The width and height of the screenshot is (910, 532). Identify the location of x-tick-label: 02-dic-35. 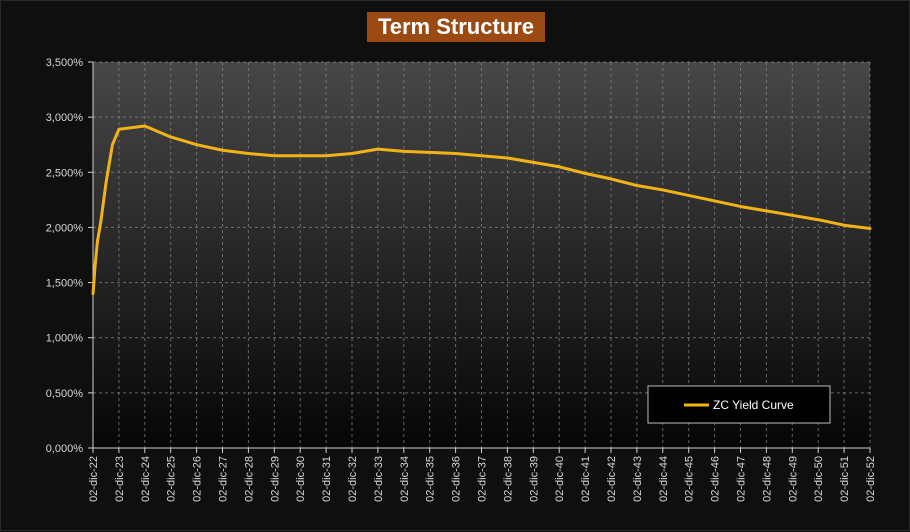
(431, 479).